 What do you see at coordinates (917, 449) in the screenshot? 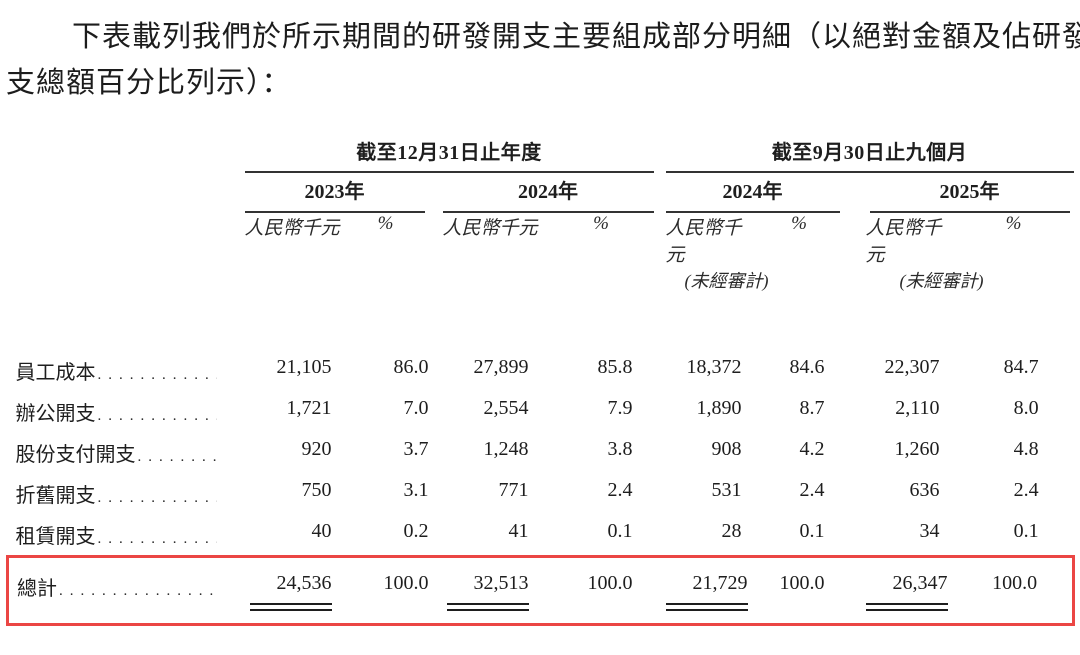
I see `value-cell: 1,260` at bounding box center [917, 449].